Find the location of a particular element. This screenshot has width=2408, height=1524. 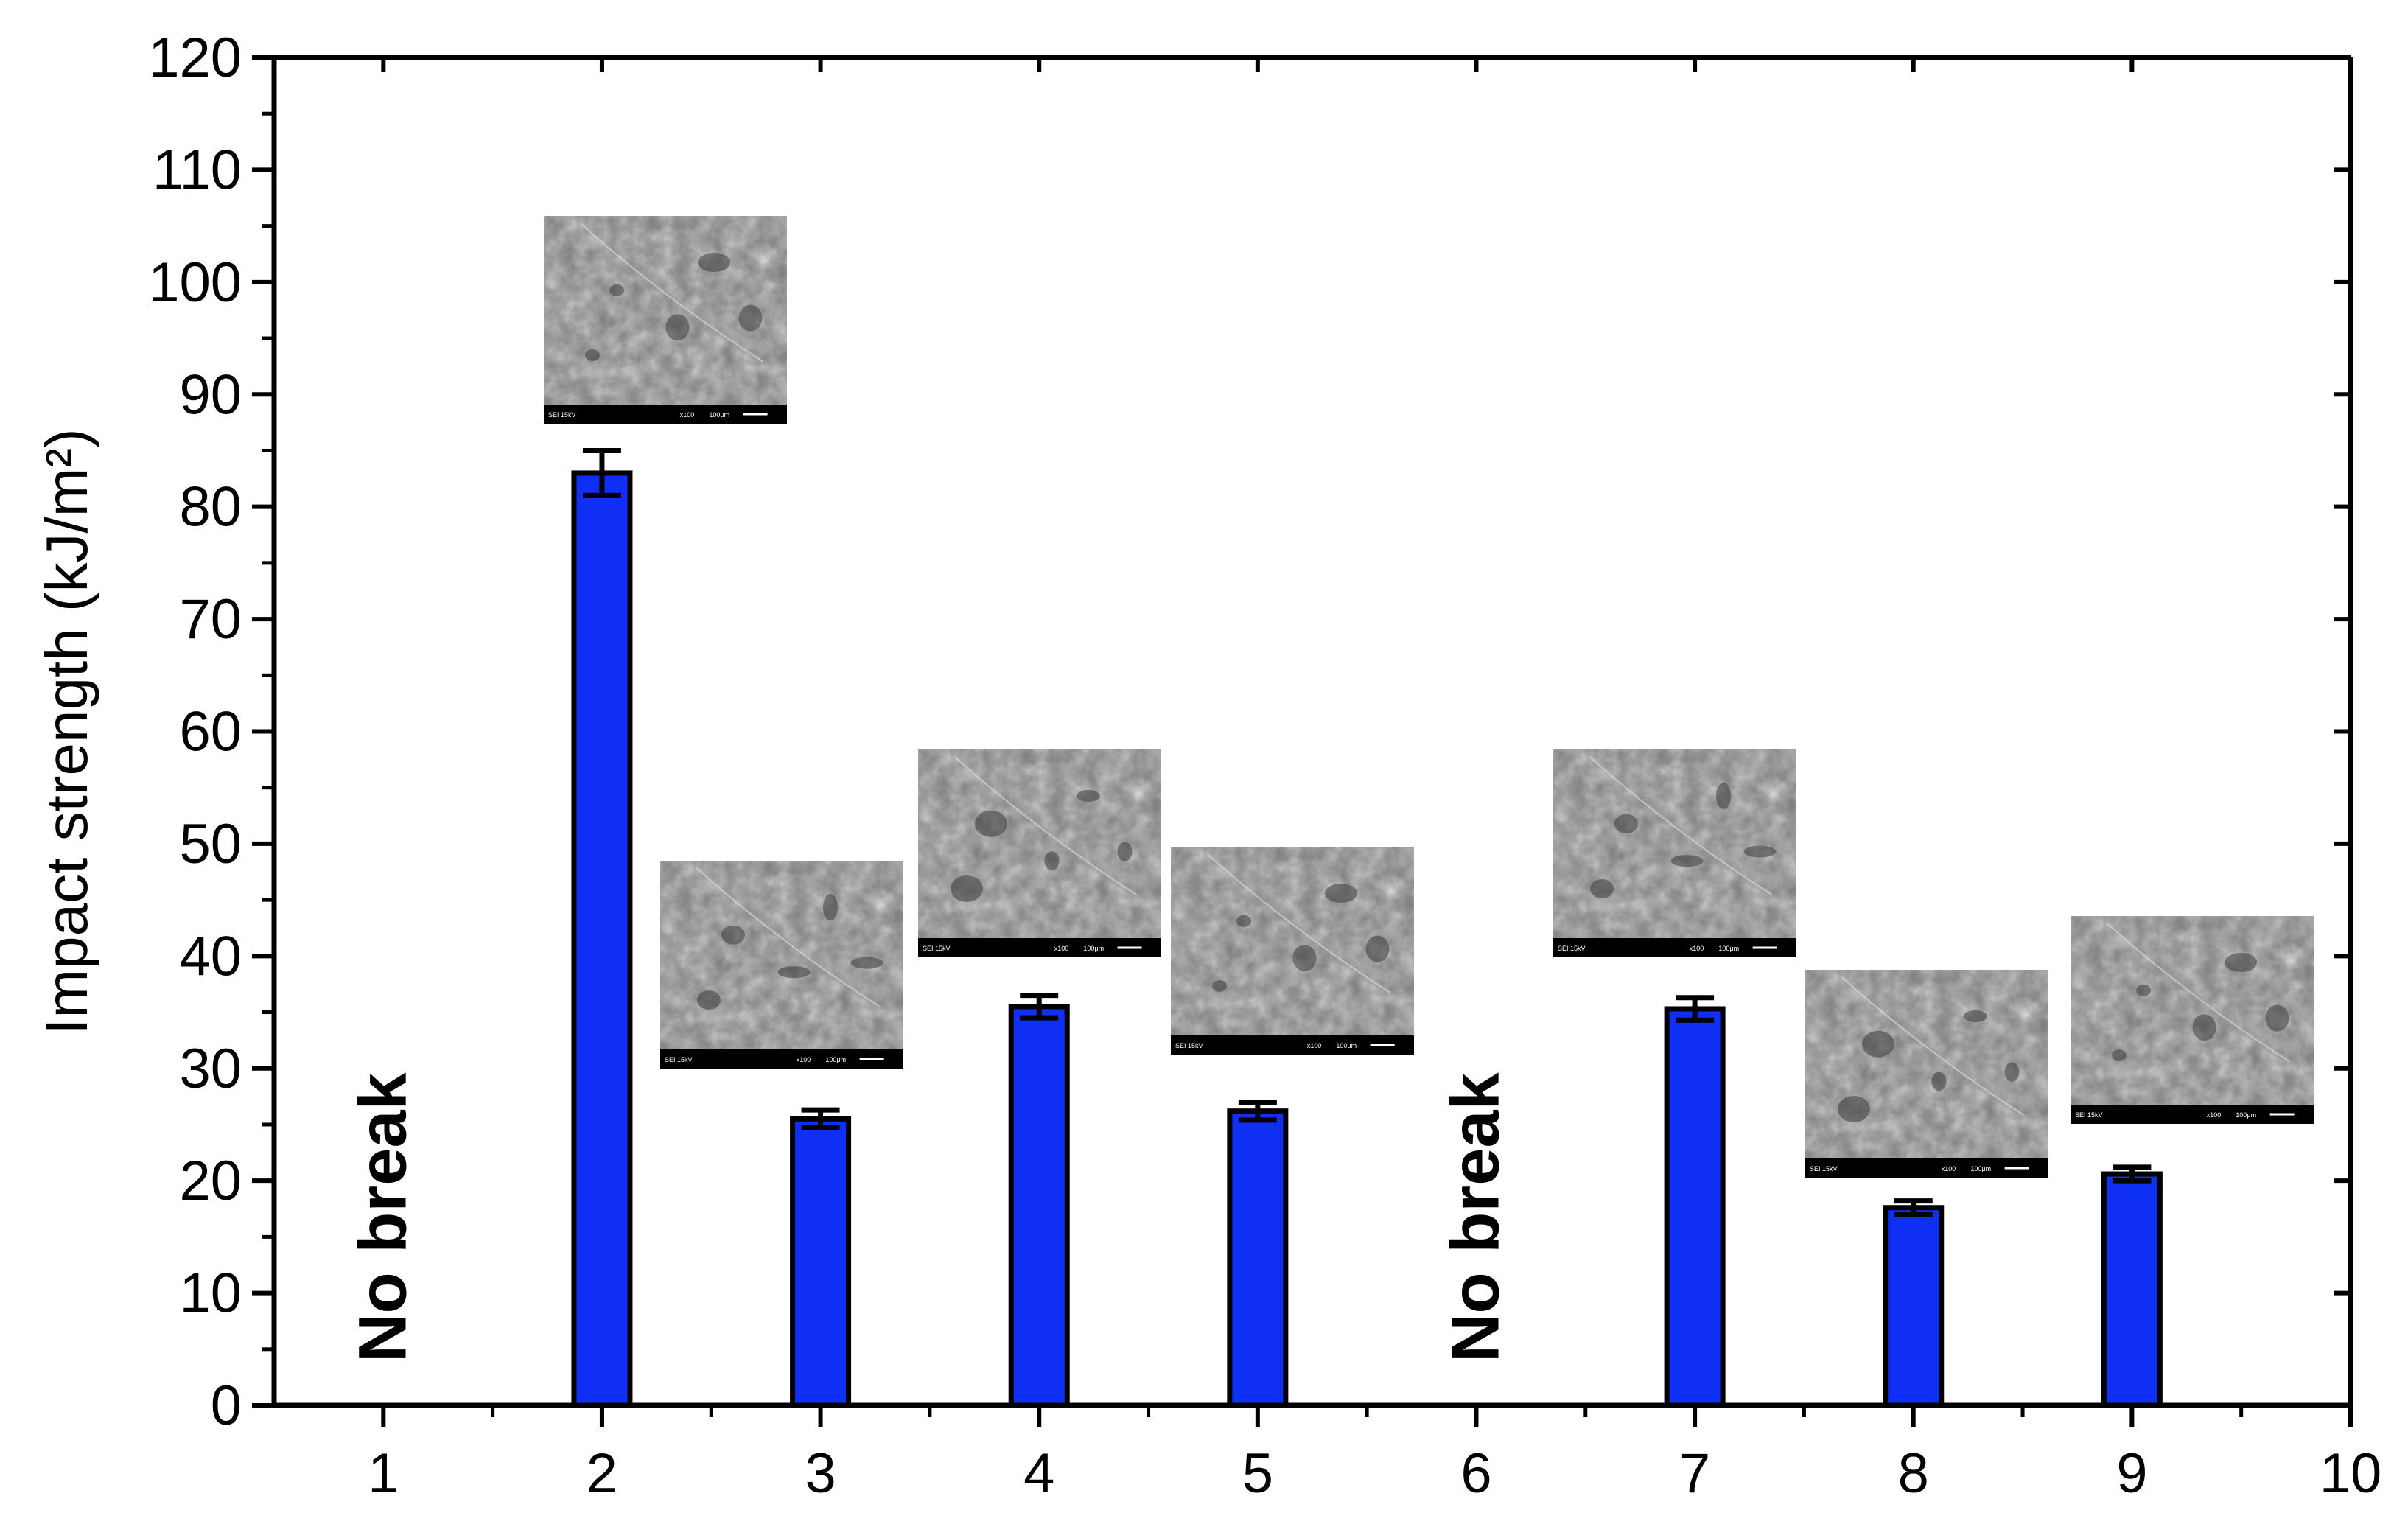

x-tick-label: 7 is located at coordinates (1694, 1474).